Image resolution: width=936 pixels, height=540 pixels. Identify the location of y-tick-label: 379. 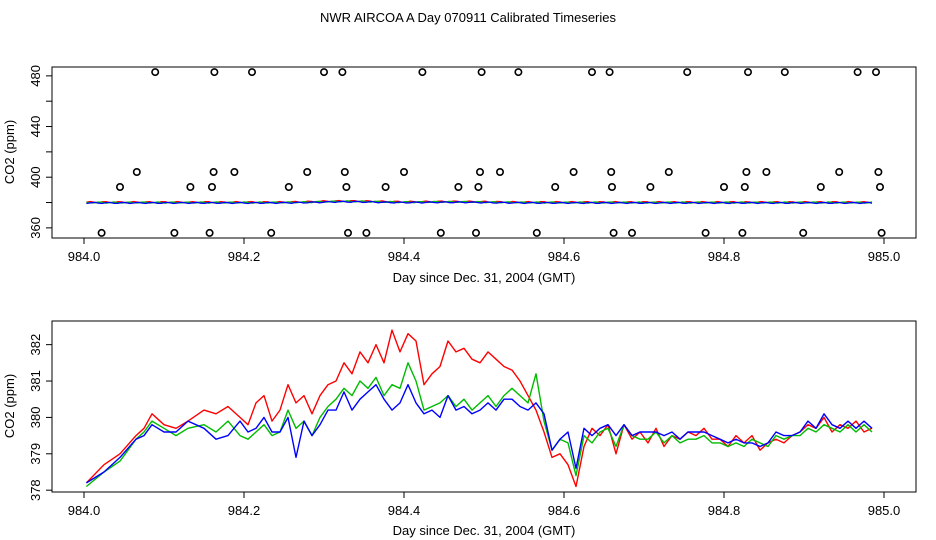
(35, 454).